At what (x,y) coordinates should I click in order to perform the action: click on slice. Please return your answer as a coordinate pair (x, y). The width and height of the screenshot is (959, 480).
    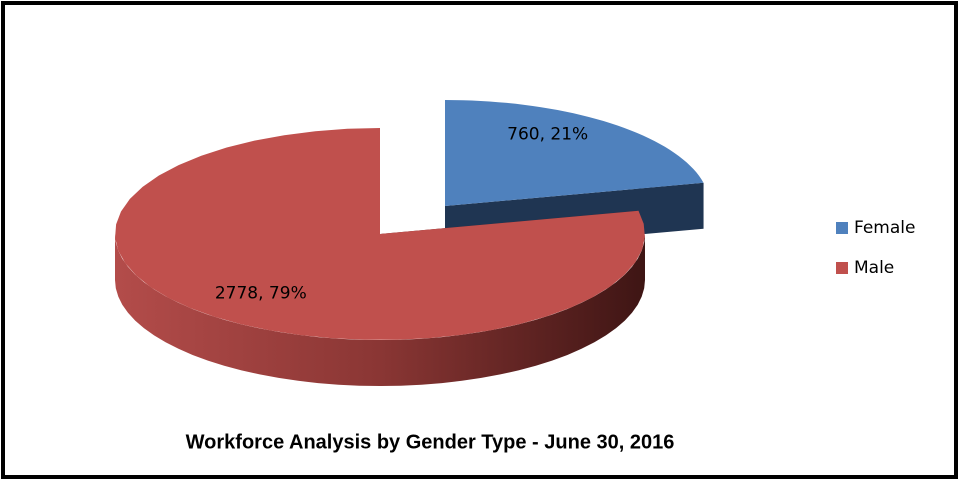
    Looking at the image, I should click on (574, 153).